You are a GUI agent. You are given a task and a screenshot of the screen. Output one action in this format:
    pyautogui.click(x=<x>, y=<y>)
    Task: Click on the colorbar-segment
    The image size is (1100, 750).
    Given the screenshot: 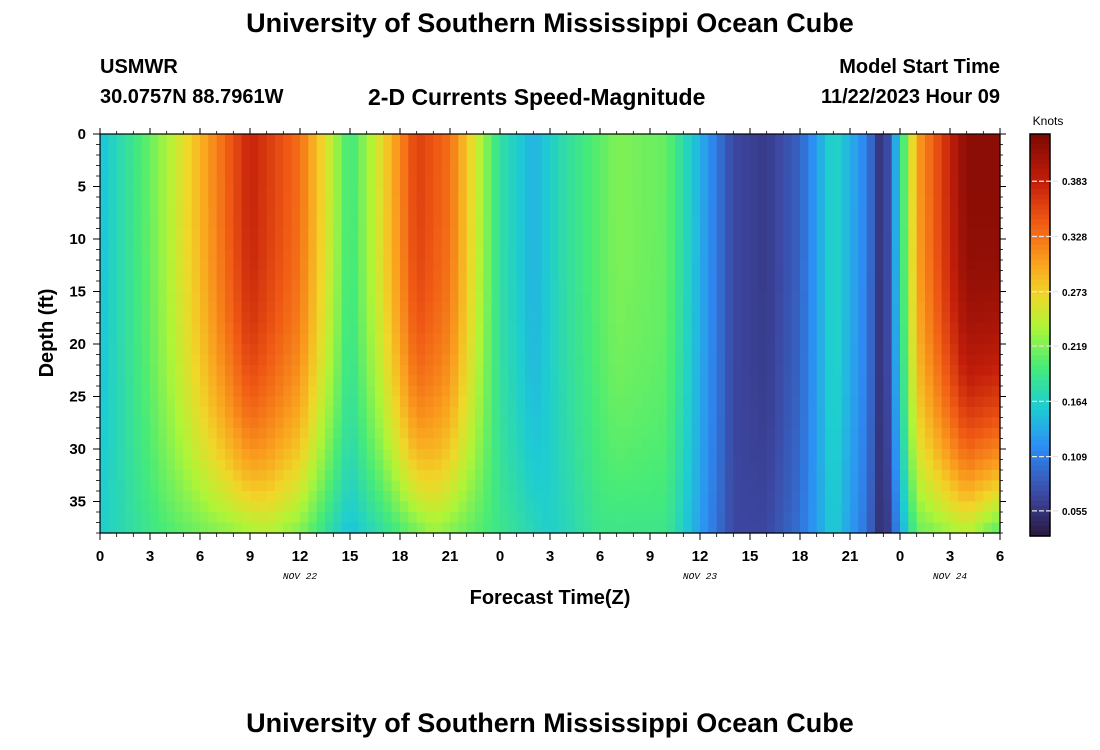 What is the action you would take?
    pyautogui.click(x=1040, y=453)
    